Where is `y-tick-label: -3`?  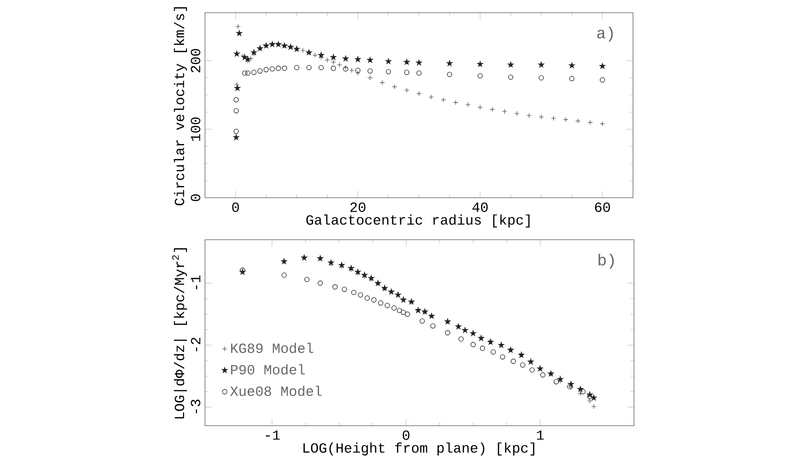 y-tick-label: -3 is located at coordinates (195, 407).